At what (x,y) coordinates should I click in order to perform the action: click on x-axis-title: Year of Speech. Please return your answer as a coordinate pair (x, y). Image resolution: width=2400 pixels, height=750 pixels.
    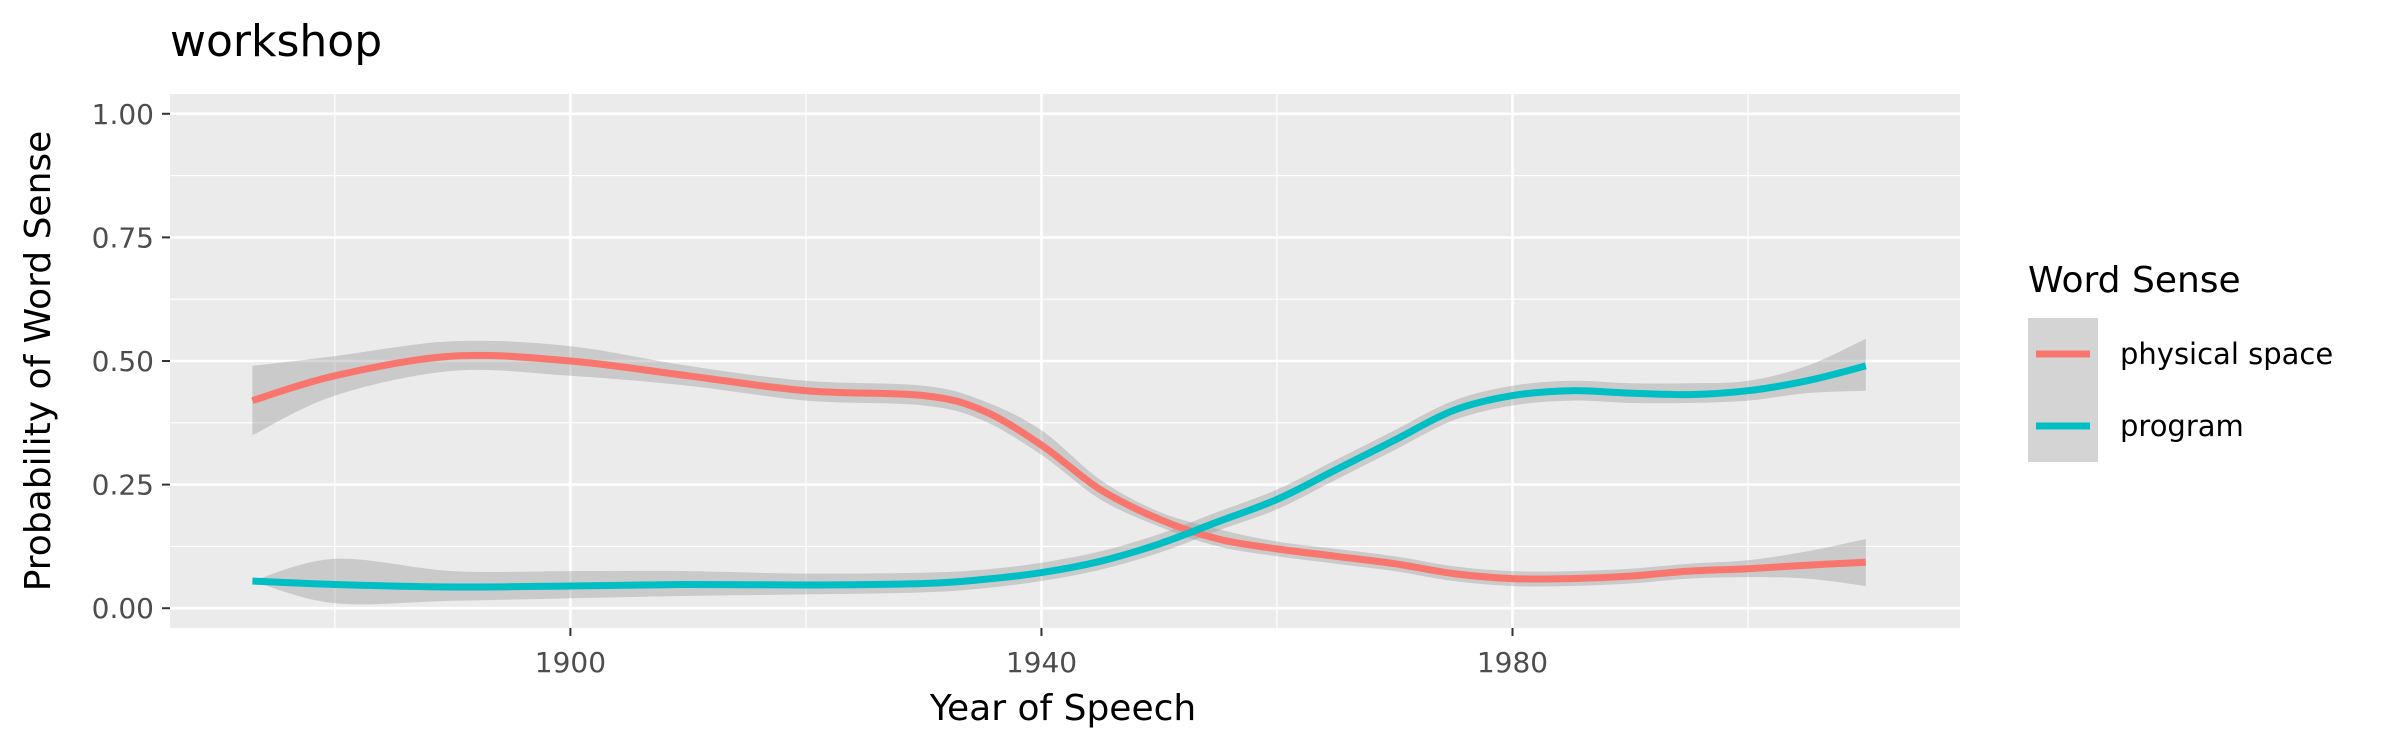
    Looking at the image, I should click on (1062, 708).